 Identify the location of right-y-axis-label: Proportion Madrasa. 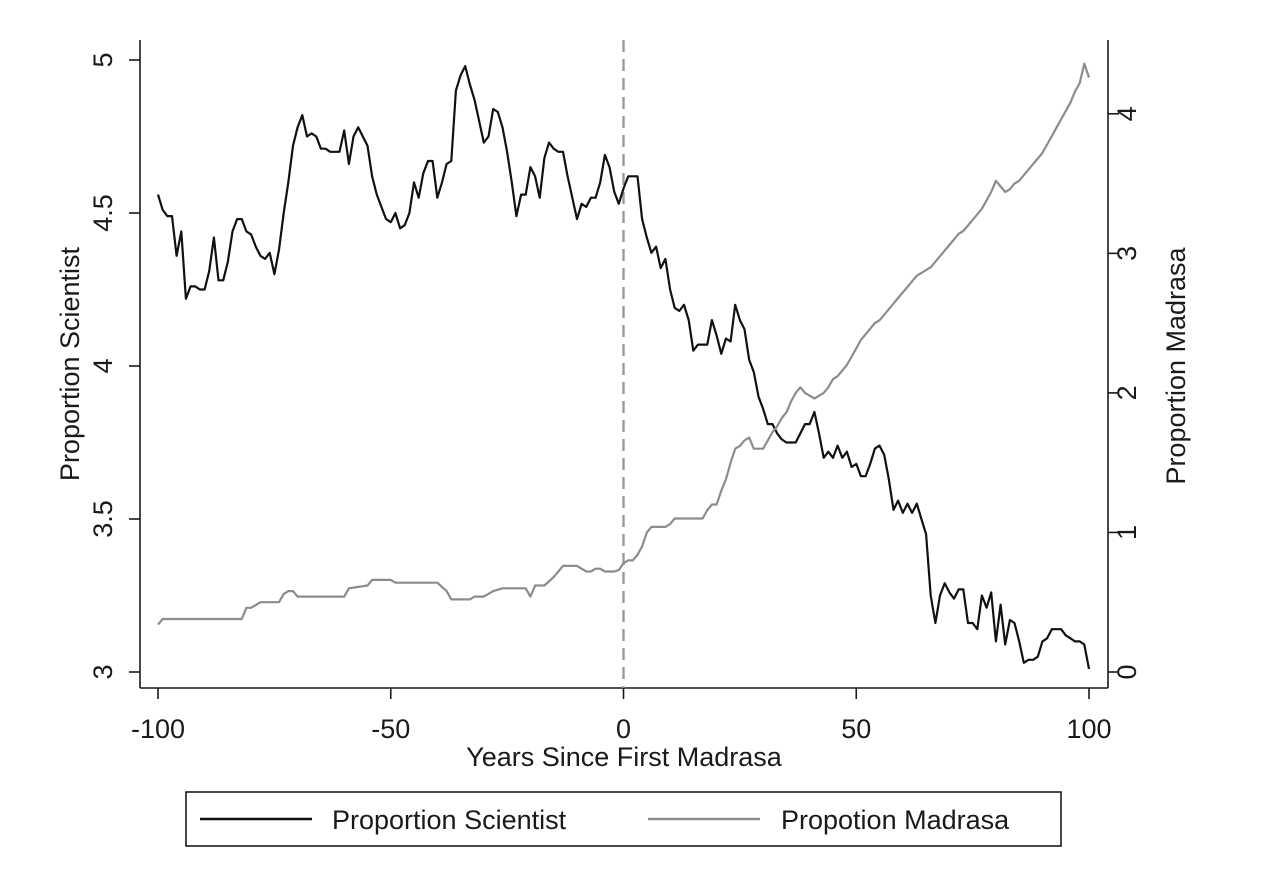
(1176, 365).